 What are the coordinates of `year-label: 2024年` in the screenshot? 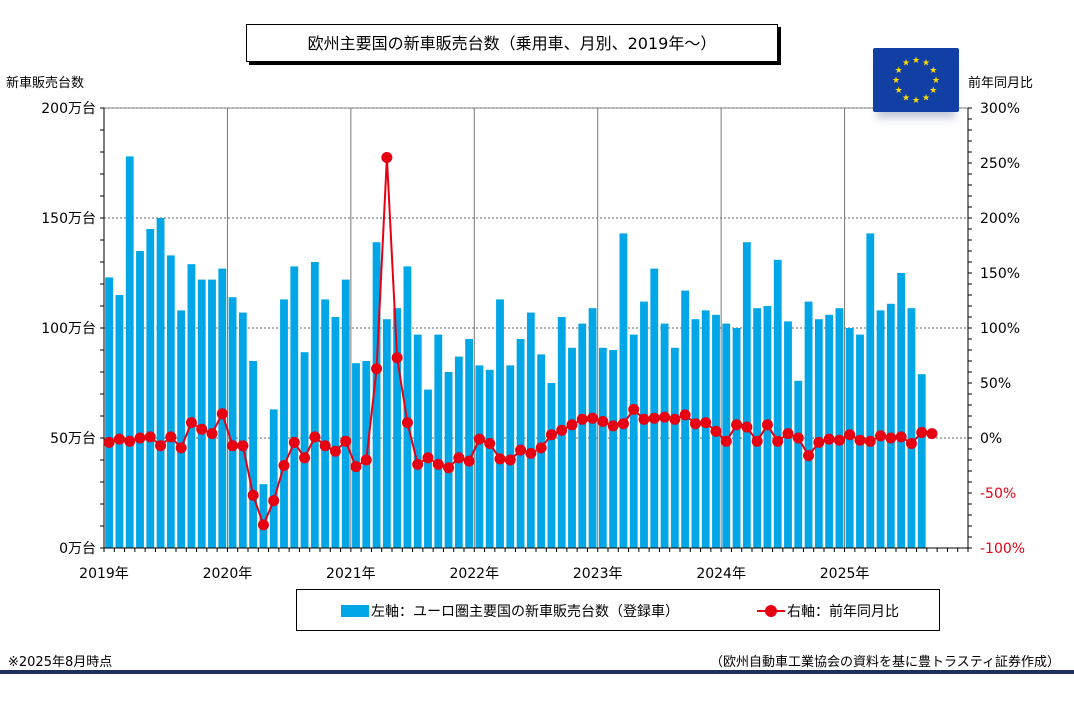 It's located at (721, 574).